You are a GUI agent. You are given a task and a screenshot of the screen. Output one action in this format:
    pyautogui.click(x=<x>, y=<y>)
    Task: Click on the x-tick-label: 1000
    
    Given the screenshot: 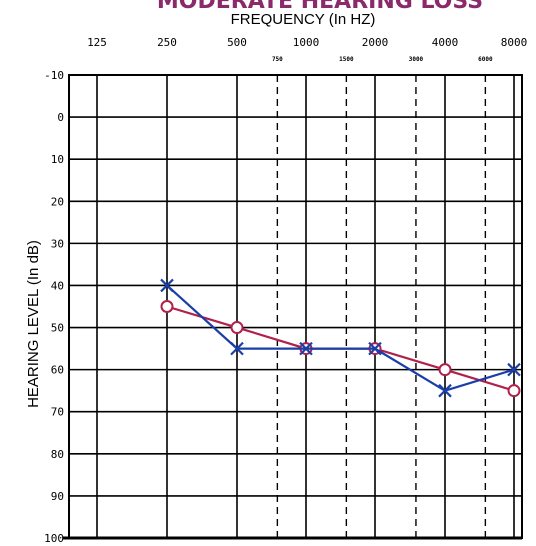 What is the action you would take?
    pyautogui.click(x=306, y=42)
    